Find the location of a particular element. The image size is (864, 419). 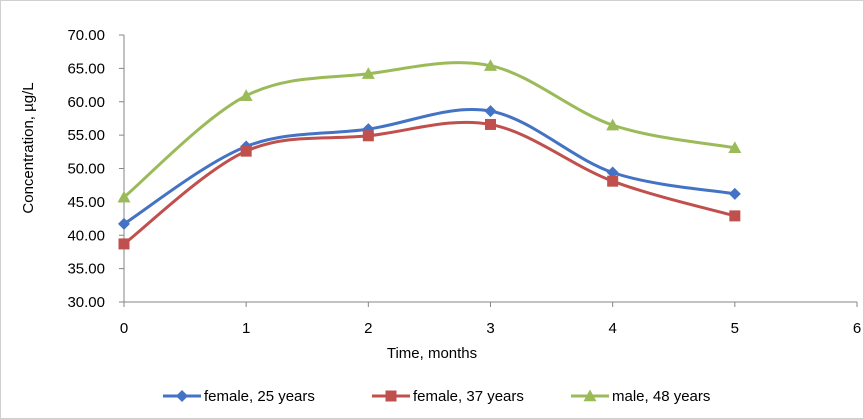

y-tick-label: 50.00 is located at coordinates (86, 169).